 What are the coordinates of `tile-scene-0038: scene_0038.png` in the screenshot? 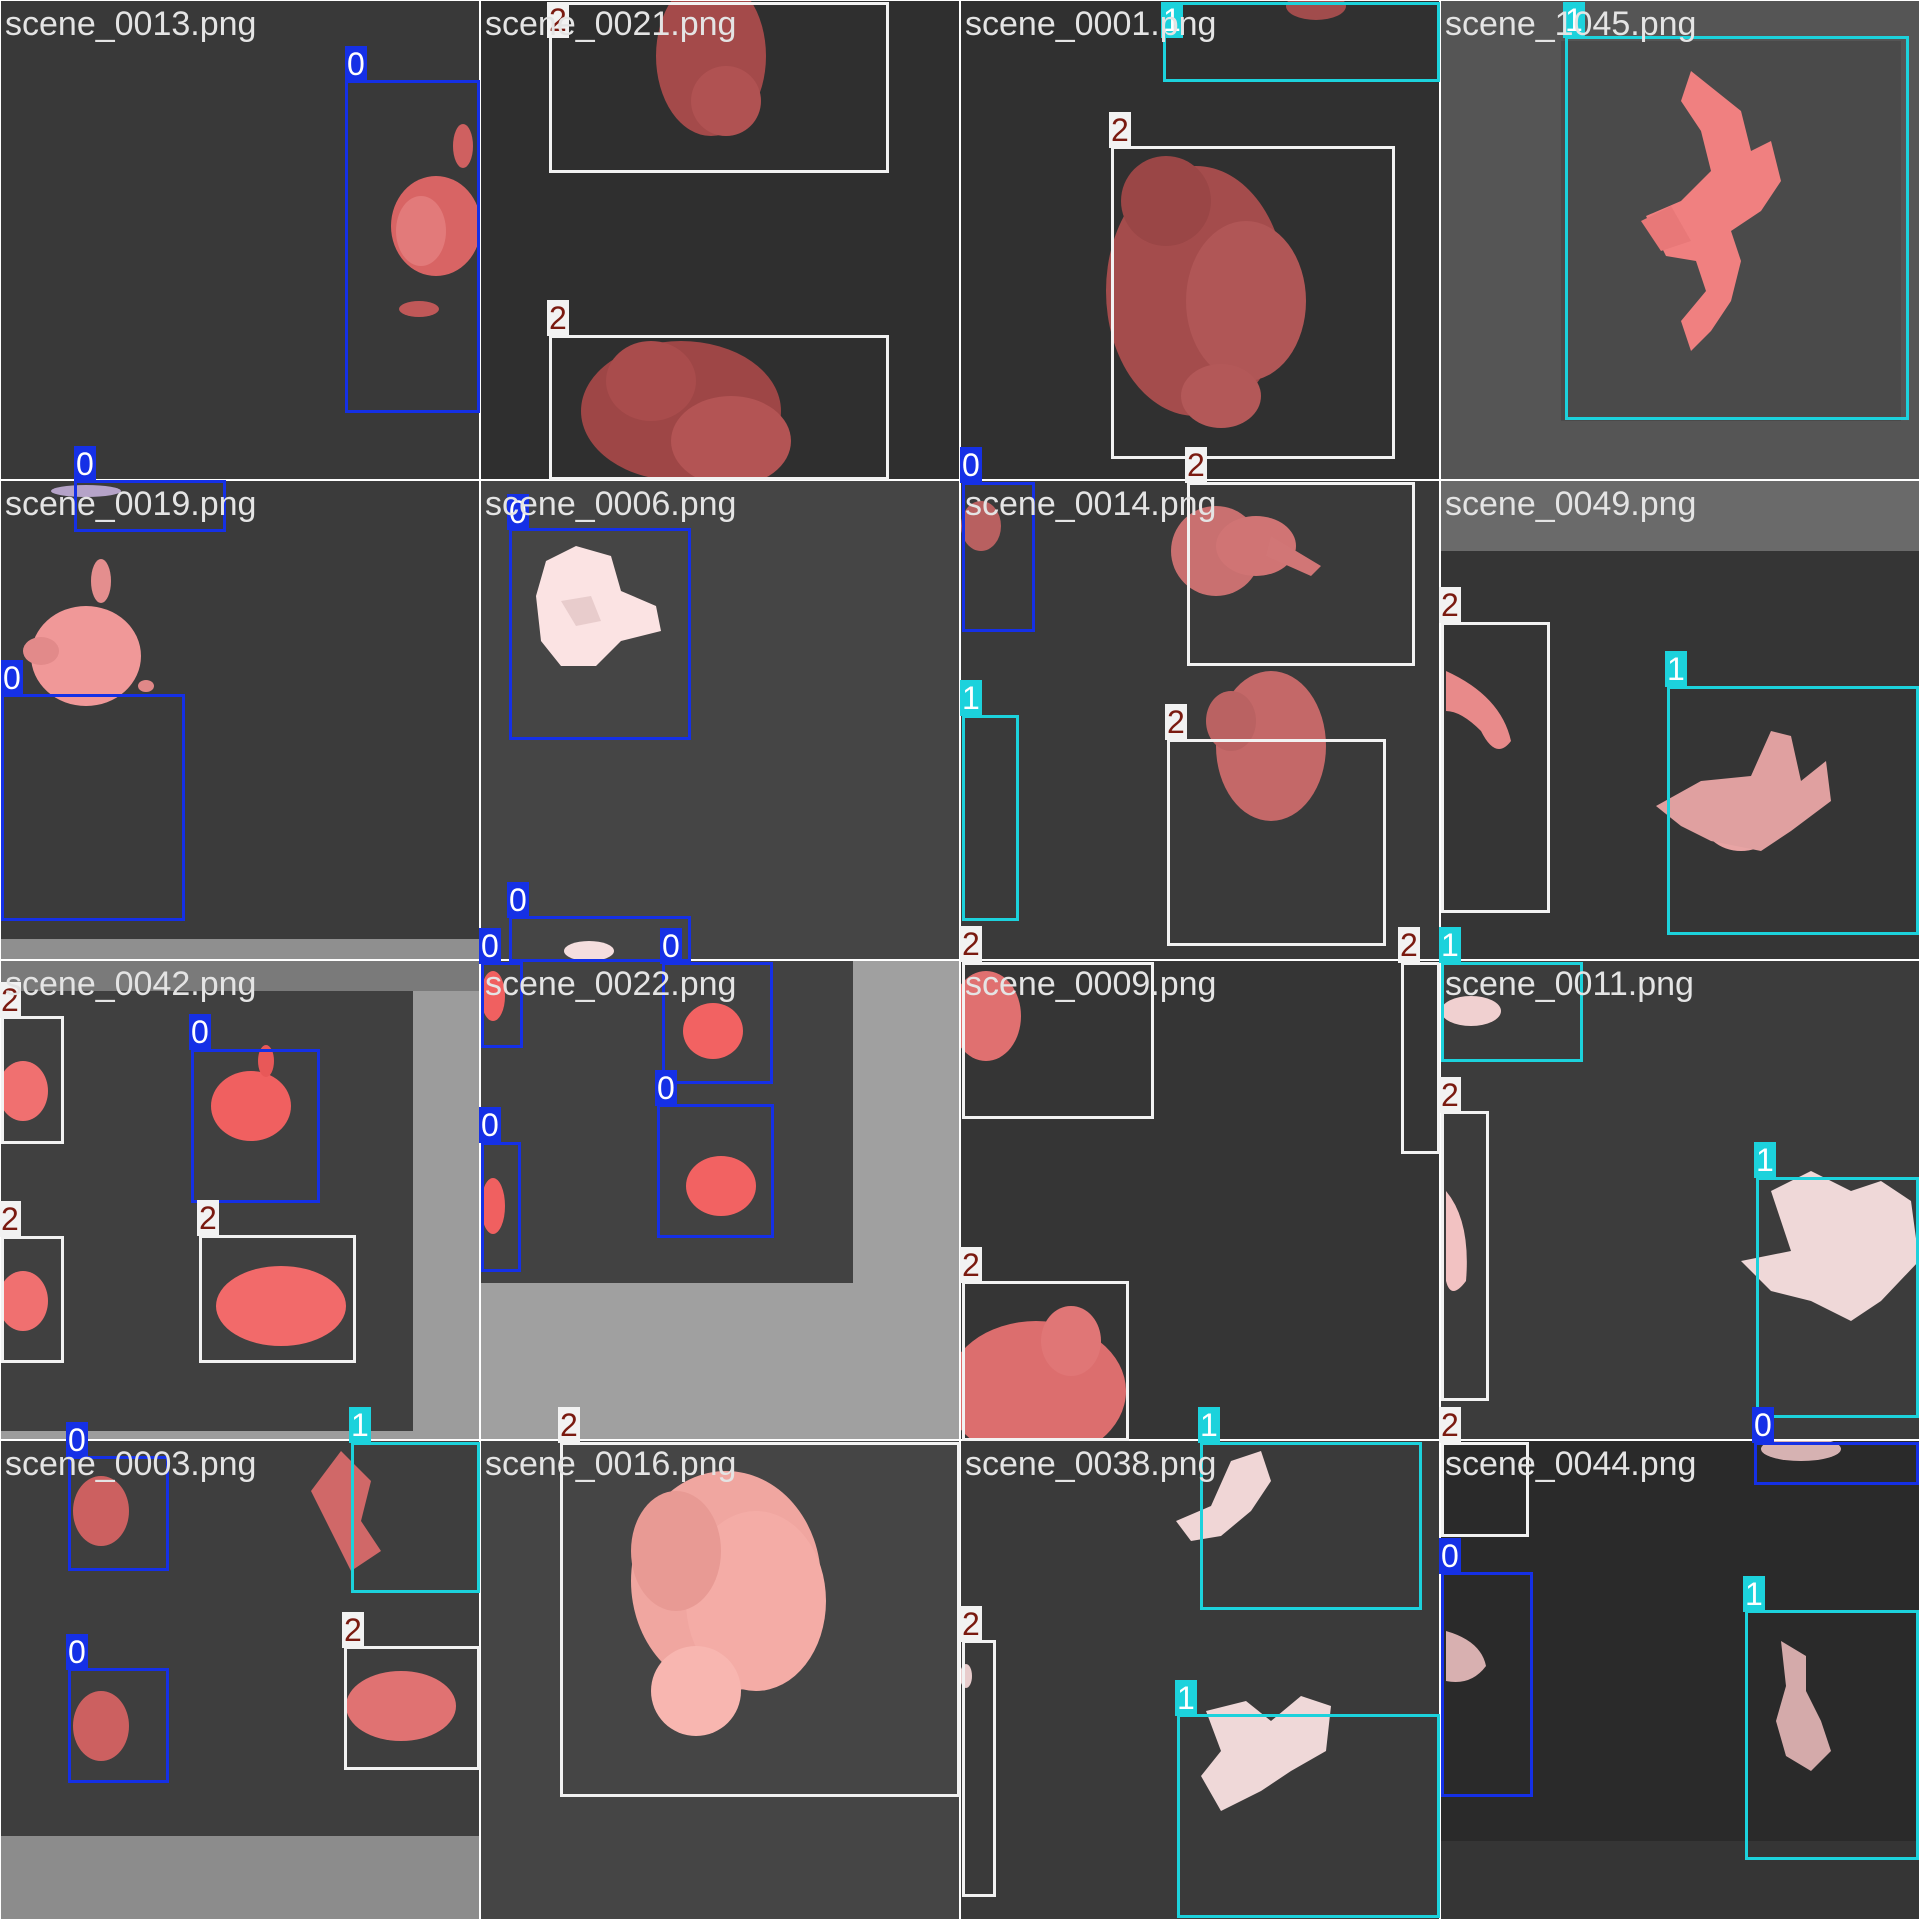 It's located at (1200, 1680).